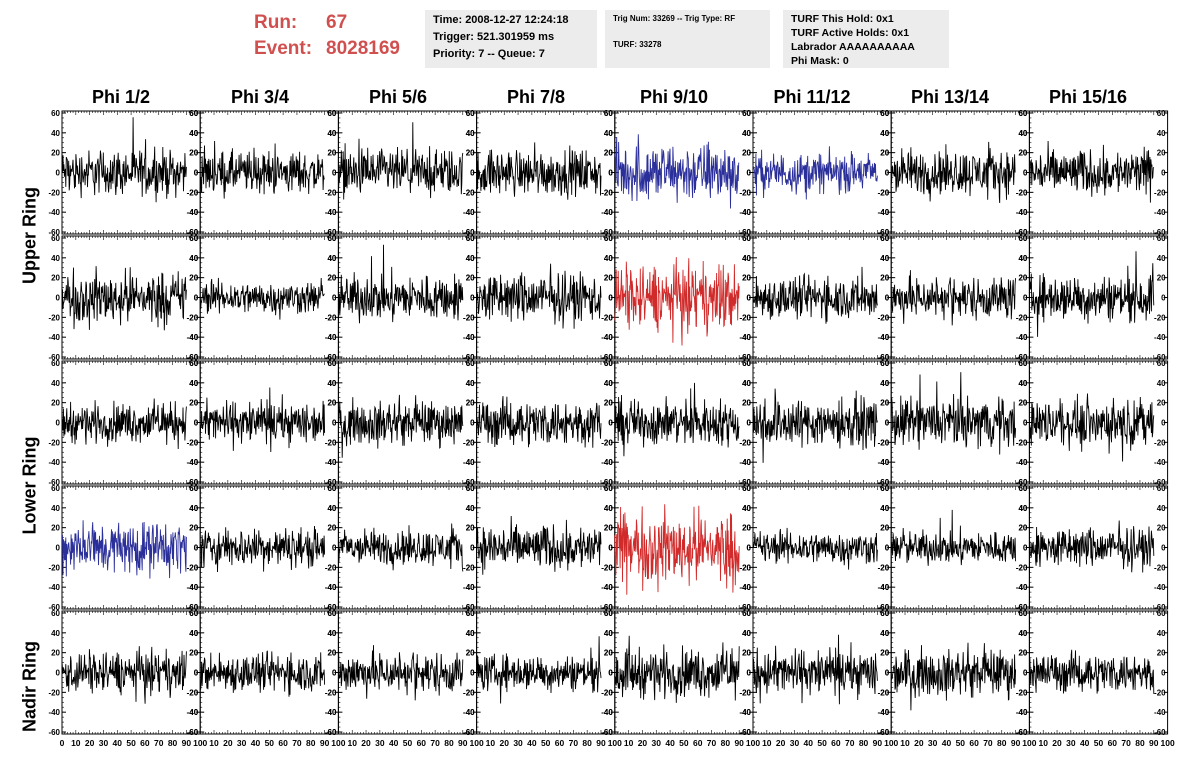  Describe the element at coordinates (337, 22) in the screenshot. I see `run-value: 67` at that location.